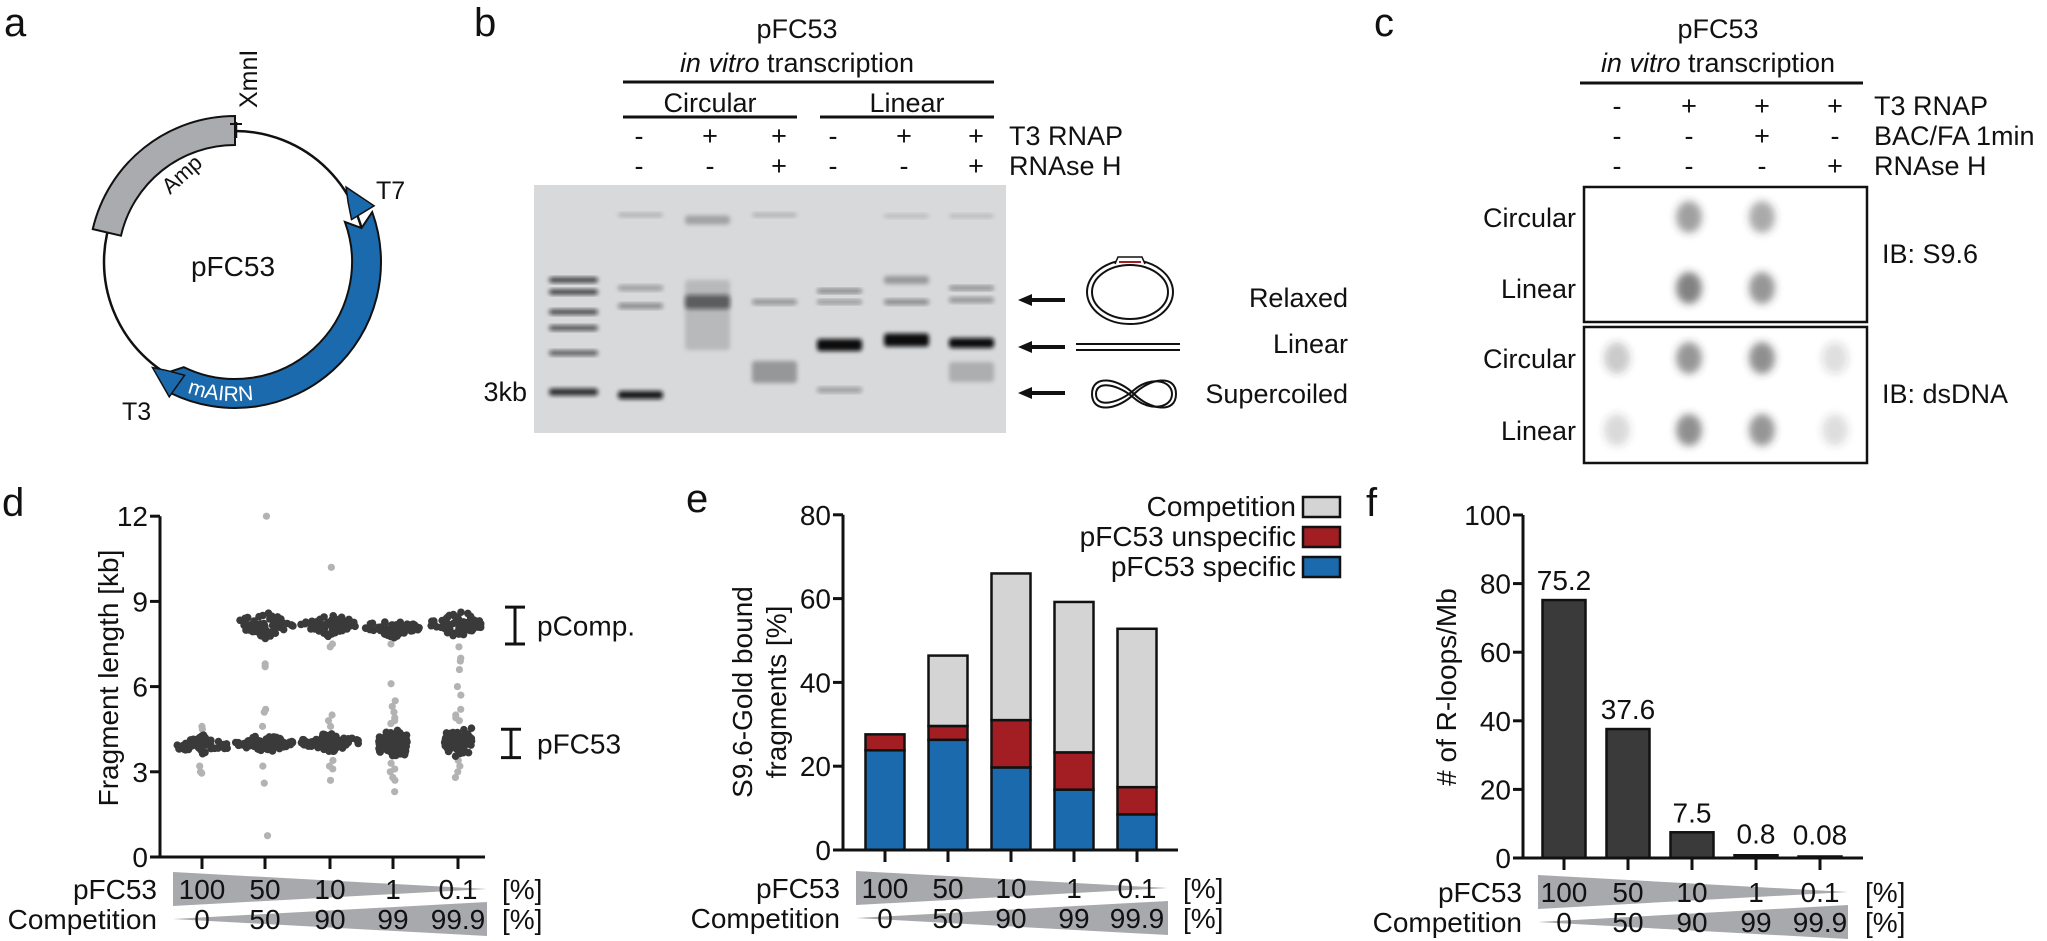 The width and height of the screenshot is (2047, 941). Describe the element at coordinates (1628, 793) in the screenshot. I see `bar` at that location.